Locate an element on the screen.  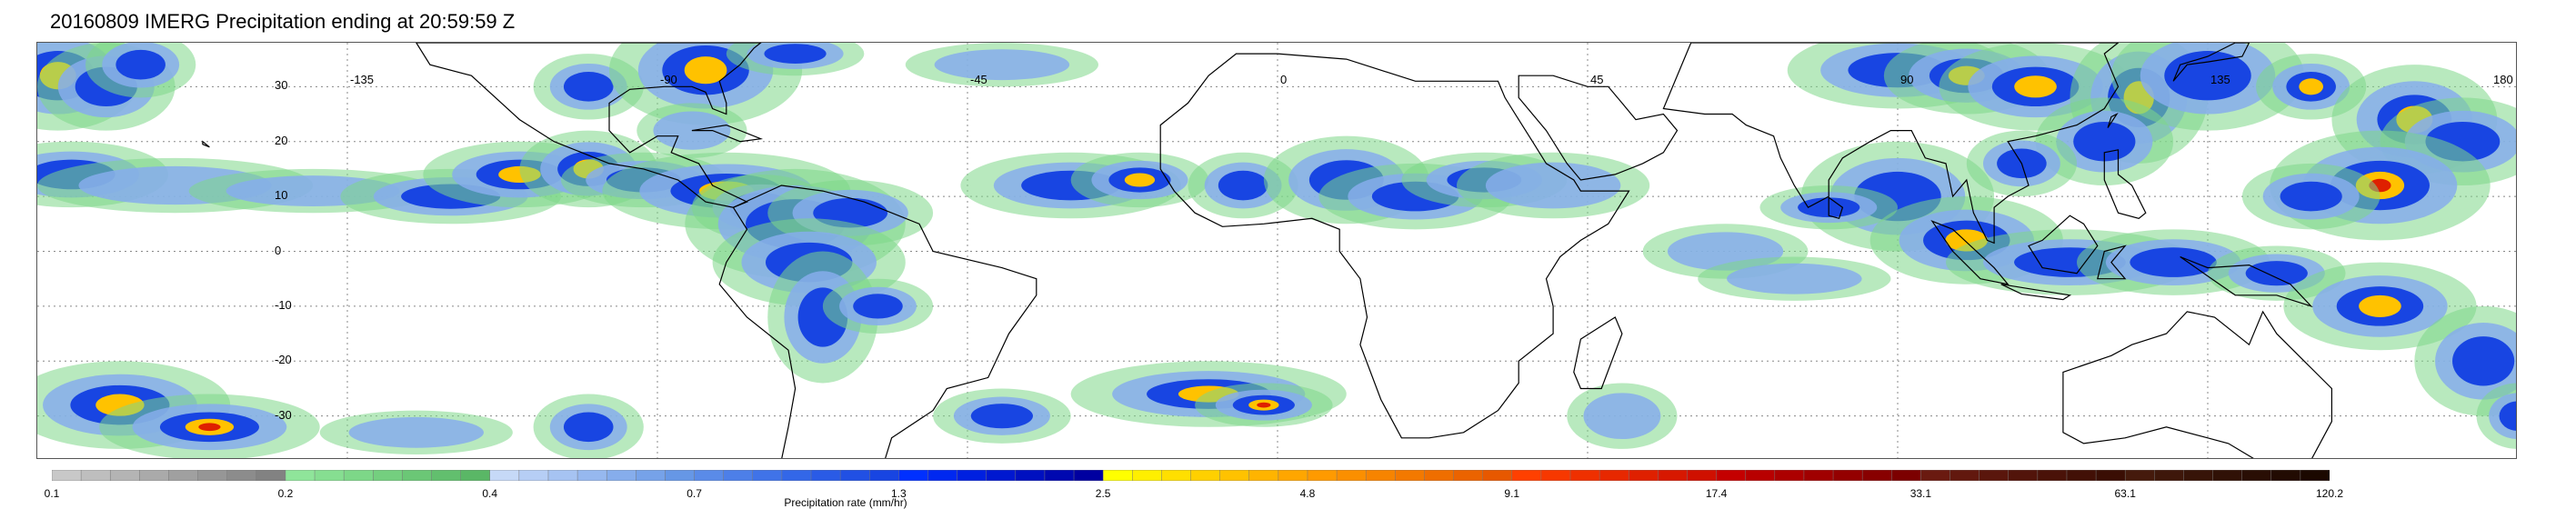
colorbar-tick: 0.4 is located at coordinates (490, 493).